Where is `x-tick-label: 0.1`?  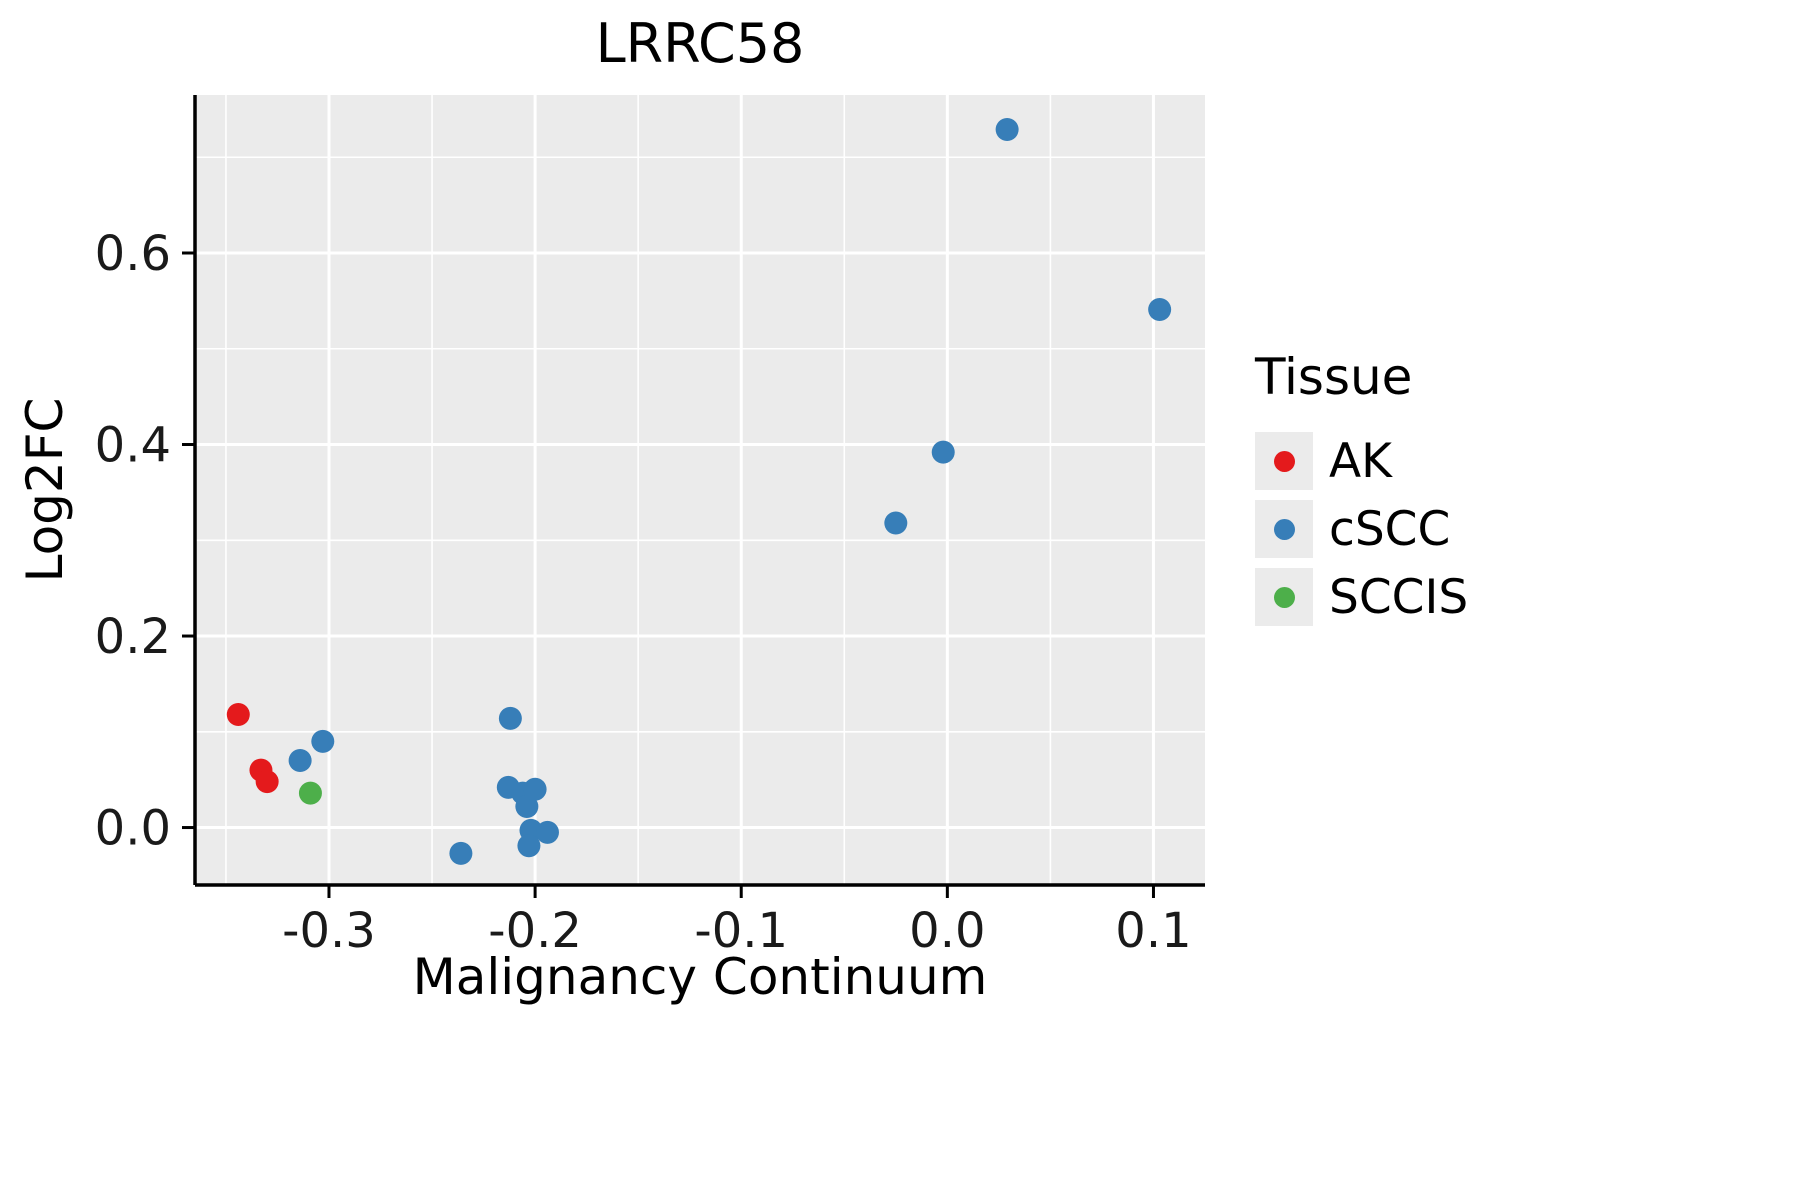 x-tick-label: 0.1 is located at coordinates (1153, 931).